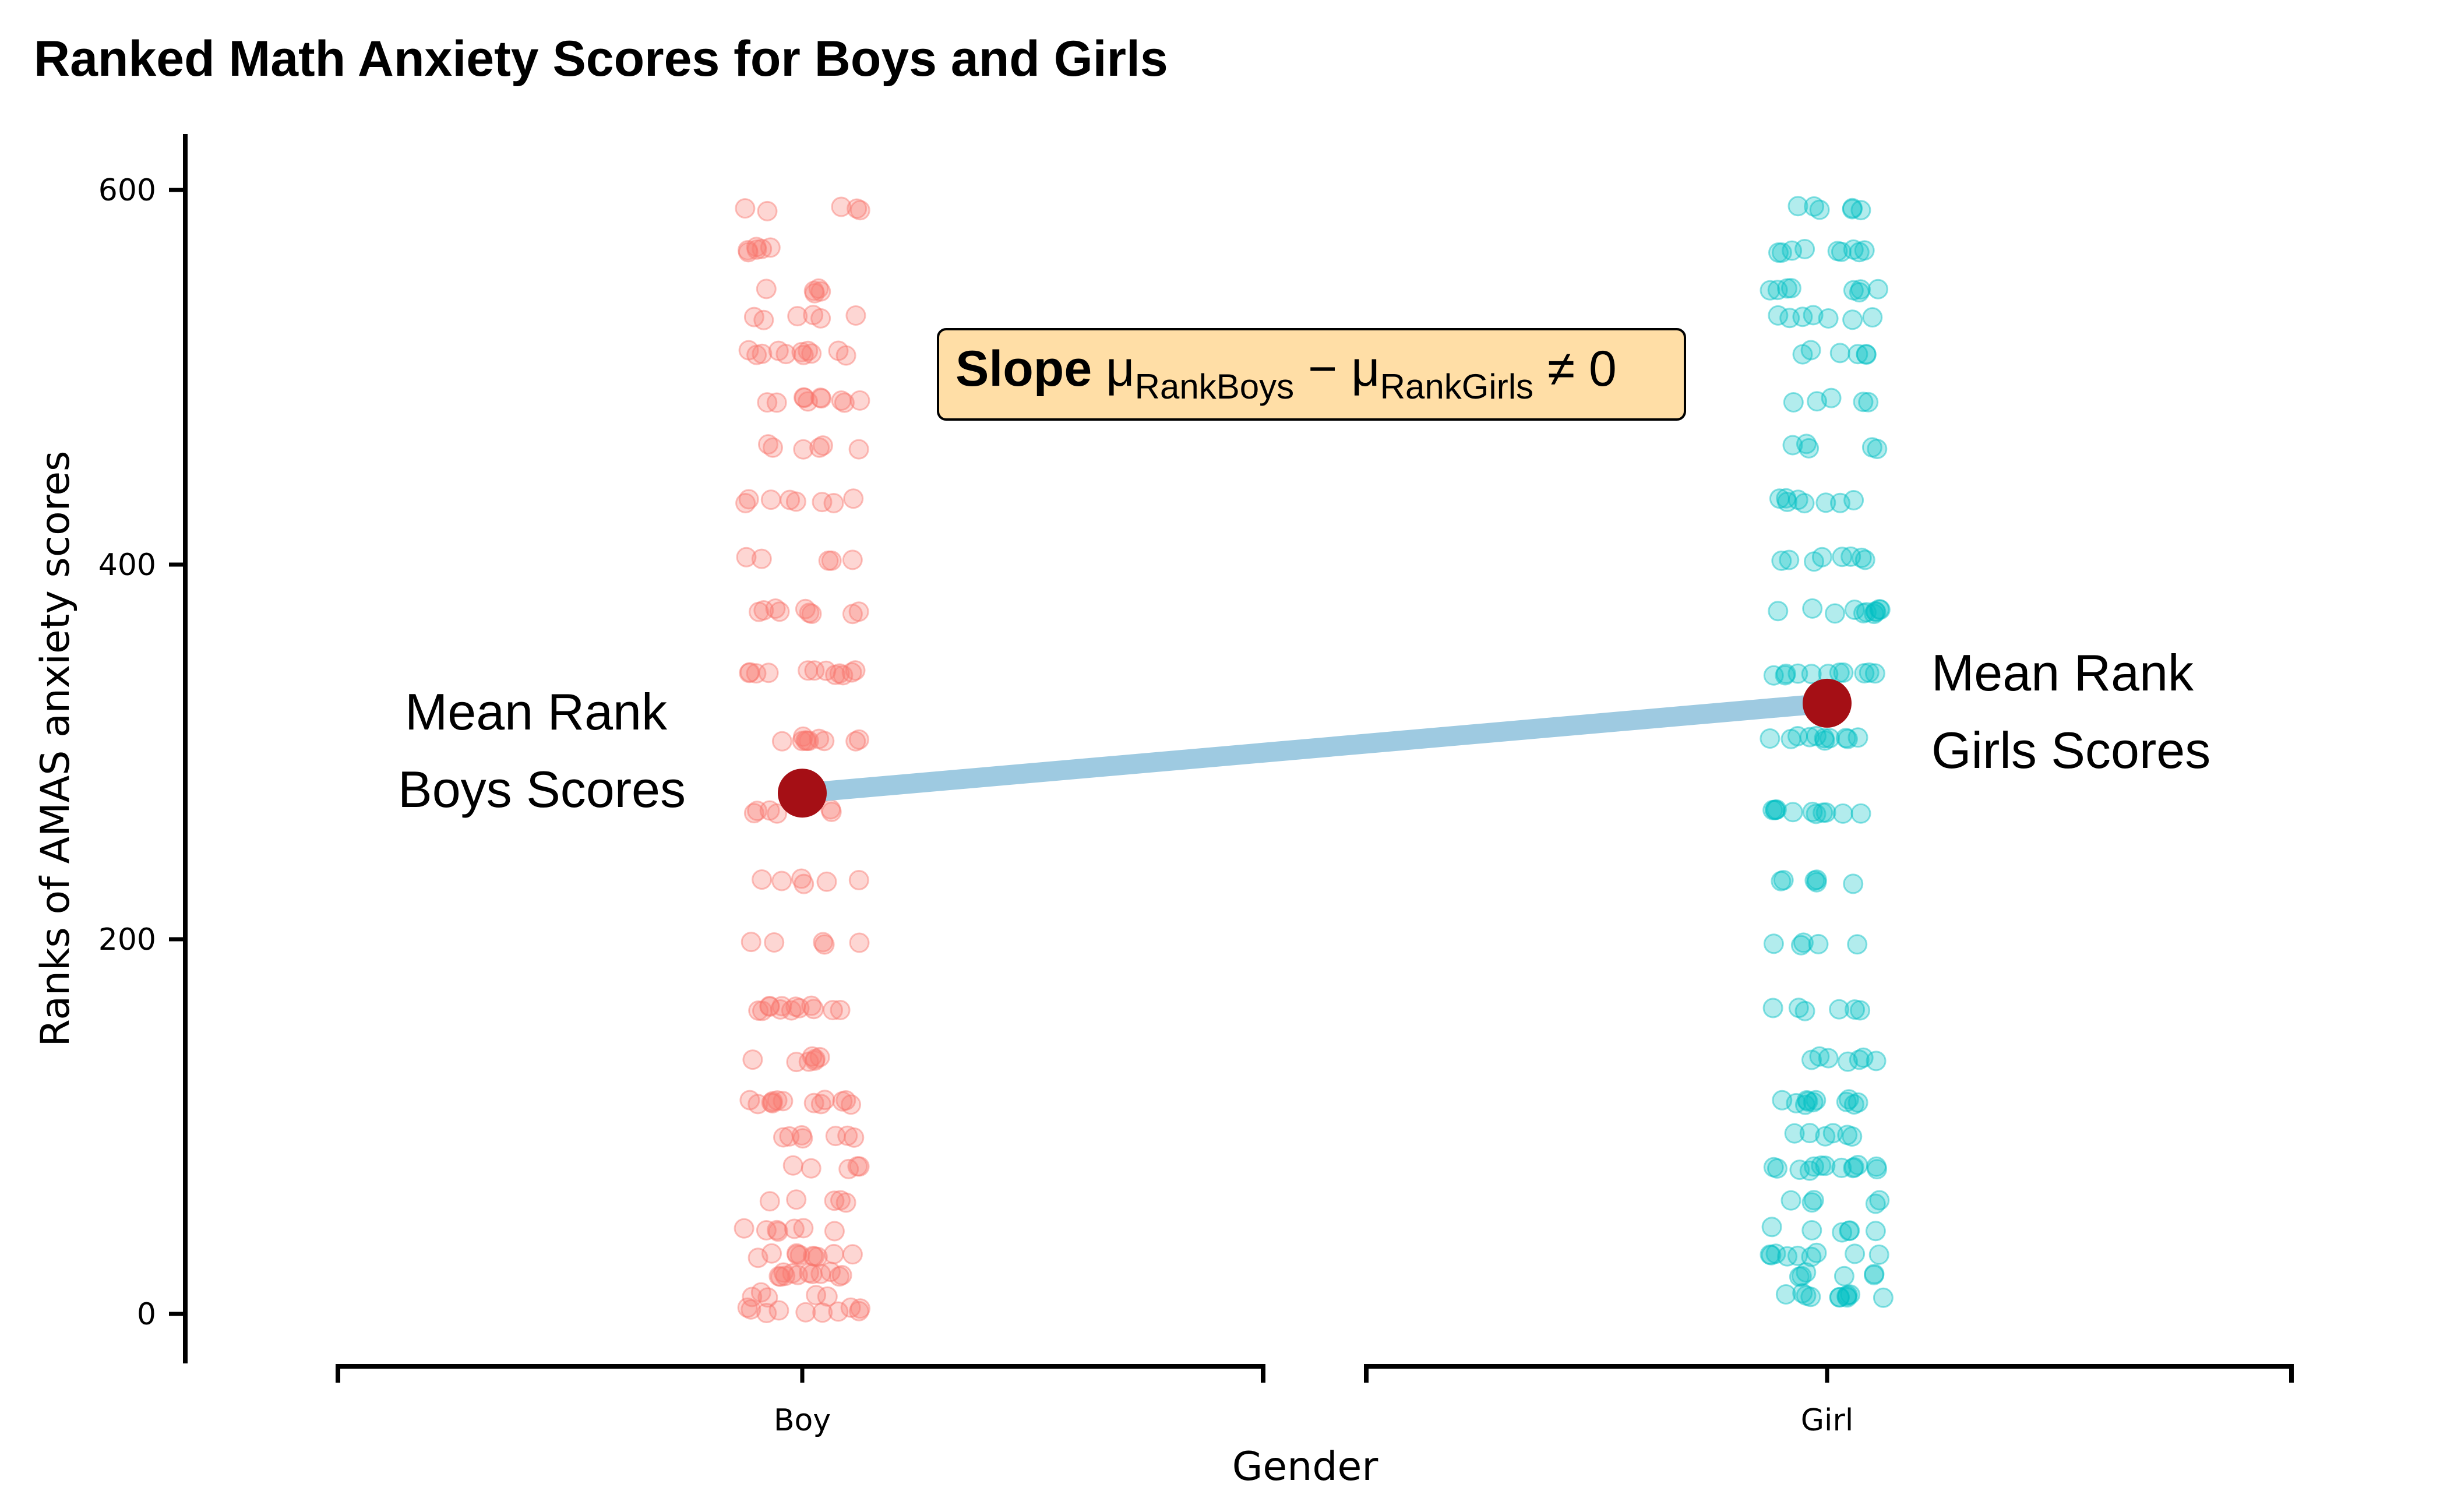 Image resolution: width=2447 pixels, height=1512 pixels. I want to click on points-girl-series, so click(1827, 752).